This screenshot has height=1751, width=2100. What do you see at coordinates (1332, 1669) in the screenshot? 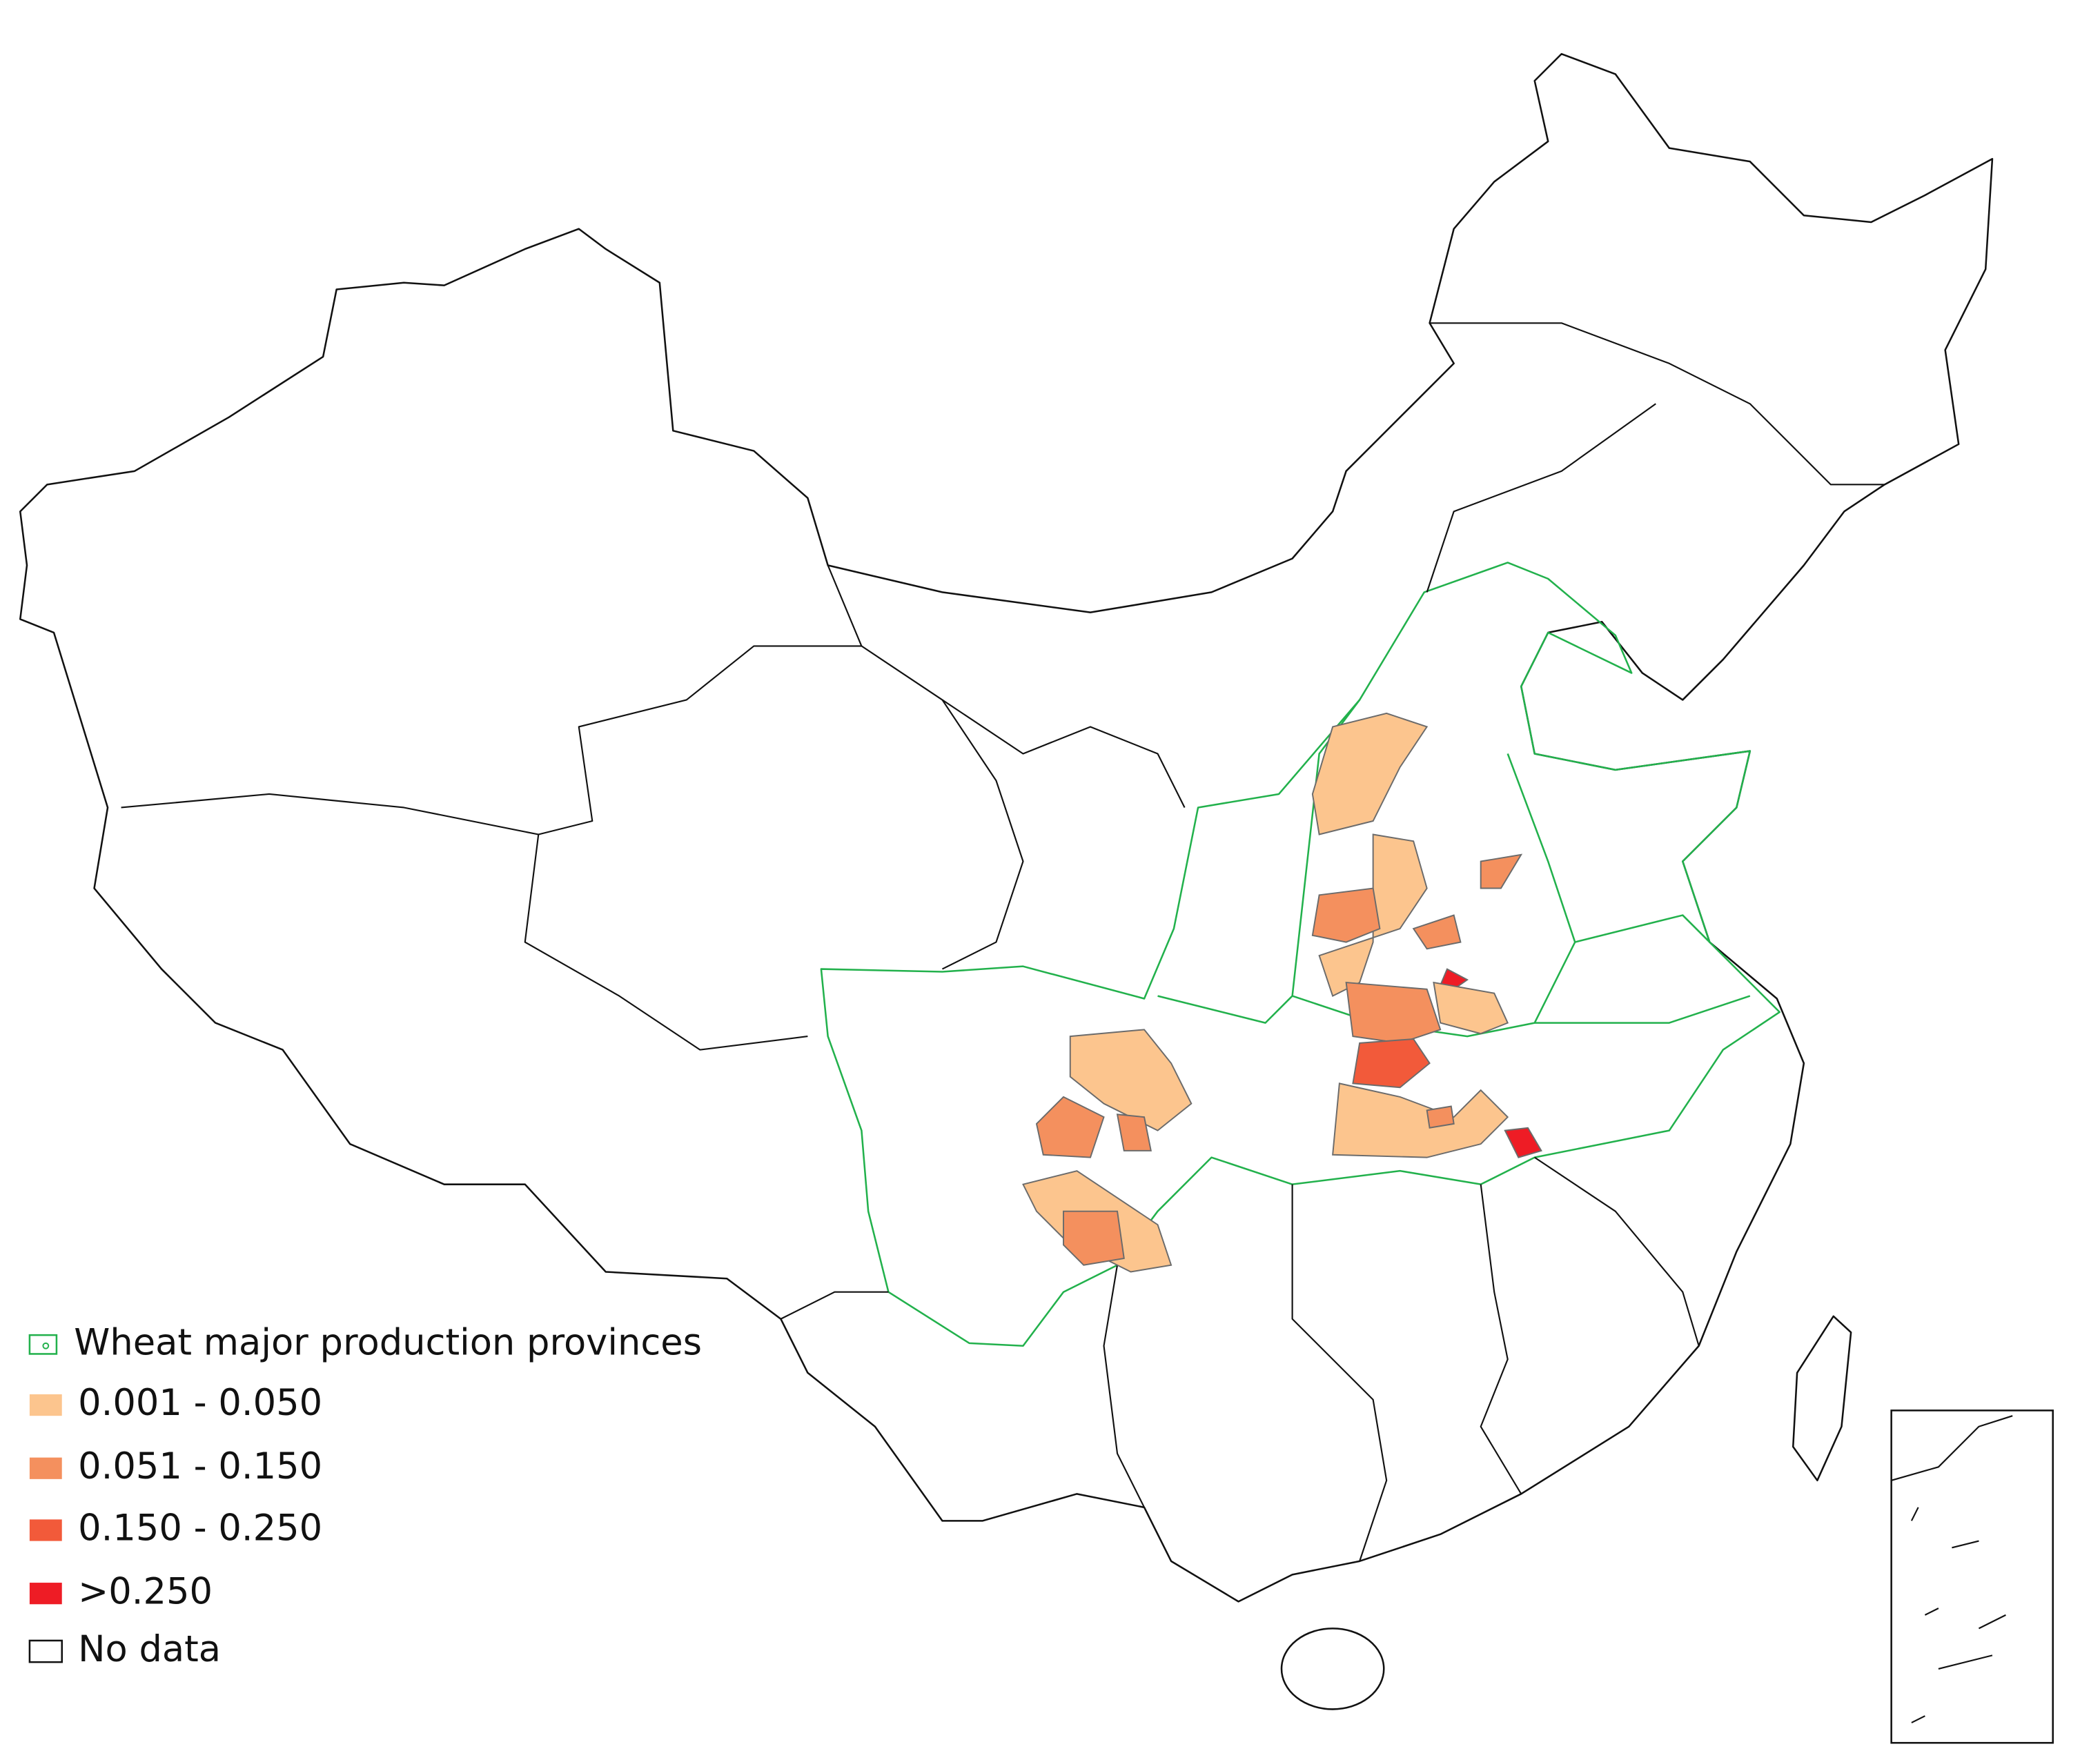
I see `island-hainan` at bounding box center [1332, 1669].